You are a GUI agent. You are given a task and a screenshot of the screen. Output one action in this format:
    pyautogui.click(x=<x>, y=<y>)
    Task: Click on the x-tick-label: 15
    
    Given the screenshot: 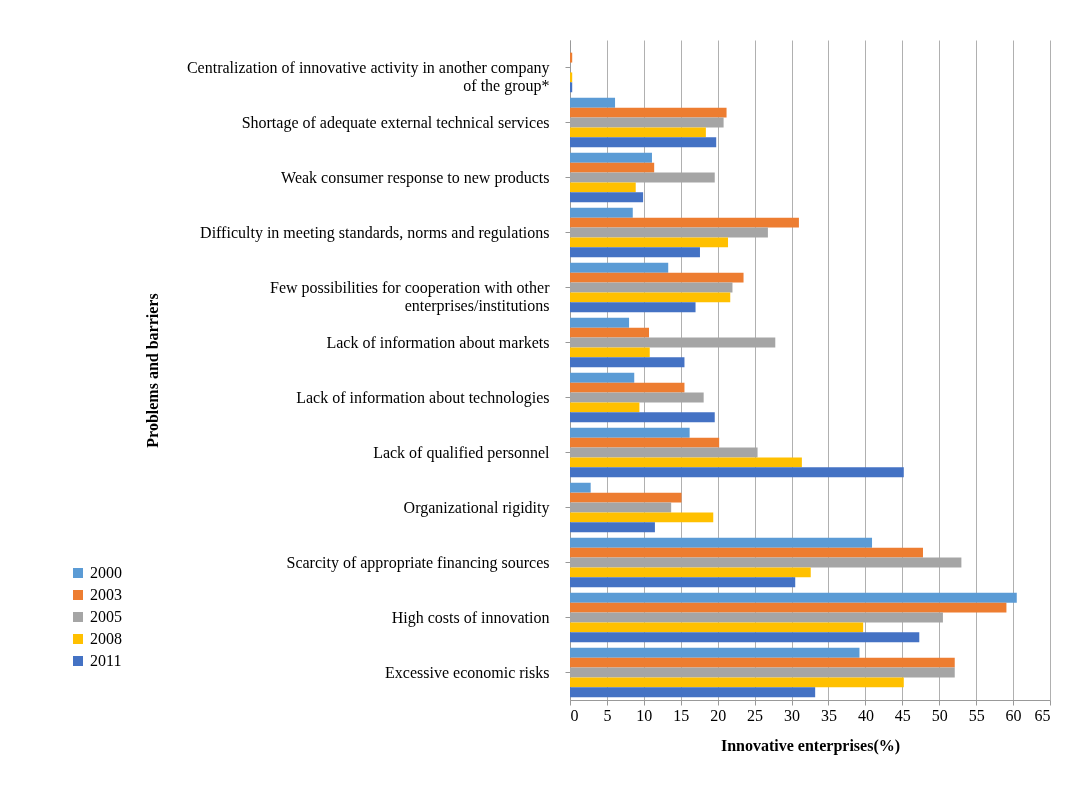 What is the action you would take?
    pyautogui.click(x=681, y=715)
    